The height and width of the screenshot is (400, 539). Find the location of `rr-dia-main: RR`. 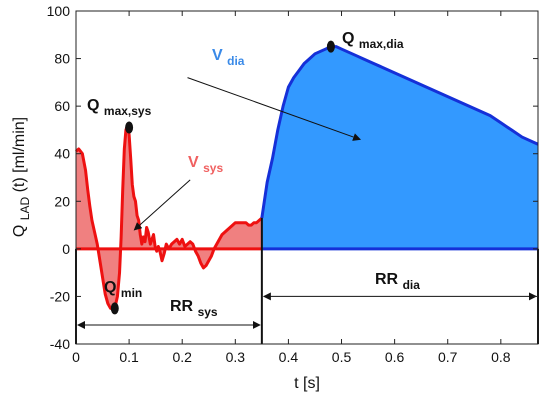

rr-dia-main: RR is located at coordinates (387, 279).